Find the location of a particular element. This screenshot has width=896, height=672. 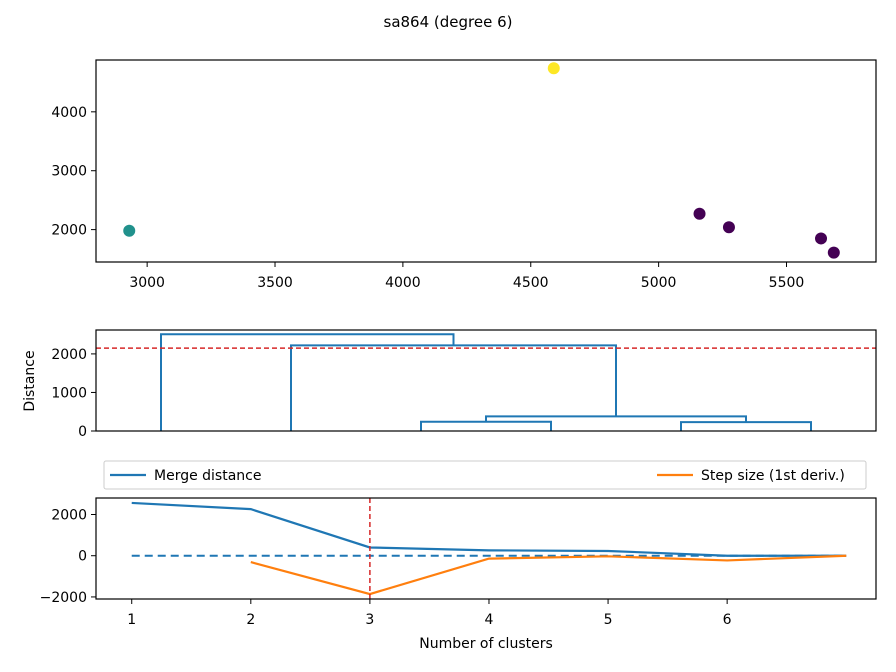

scatter-x-tick-label: 3500 is located at coordinates (275, 283).